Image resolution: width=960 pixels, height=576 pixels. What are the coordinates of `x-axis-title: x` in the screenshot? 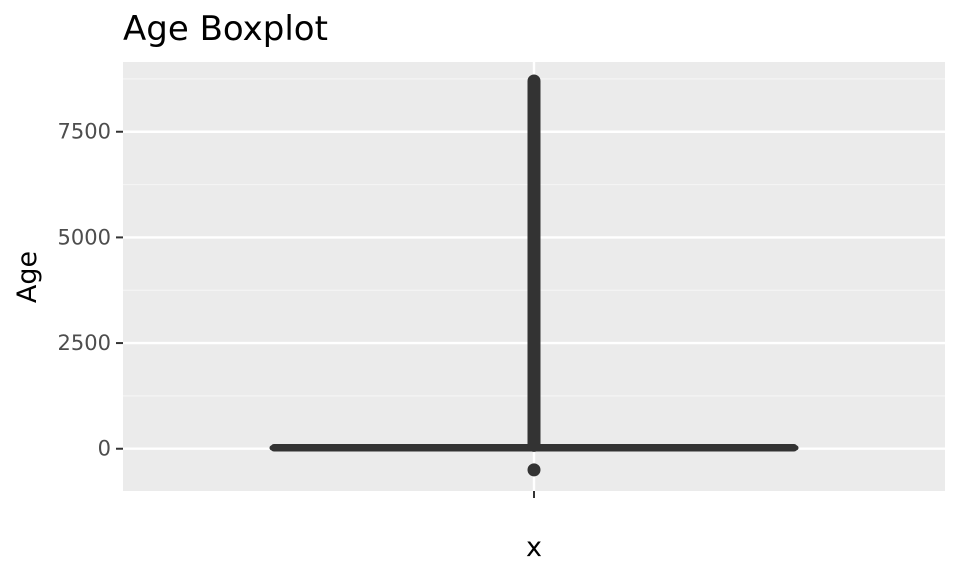 It's located at (534, 547).